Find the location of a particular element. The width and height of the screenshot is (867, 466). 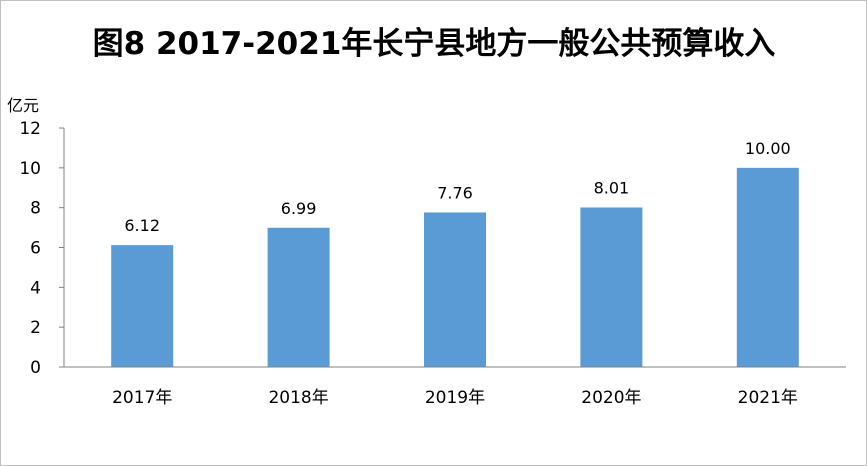

x-category-label: 2017年 is located at coordinates (142, 398).